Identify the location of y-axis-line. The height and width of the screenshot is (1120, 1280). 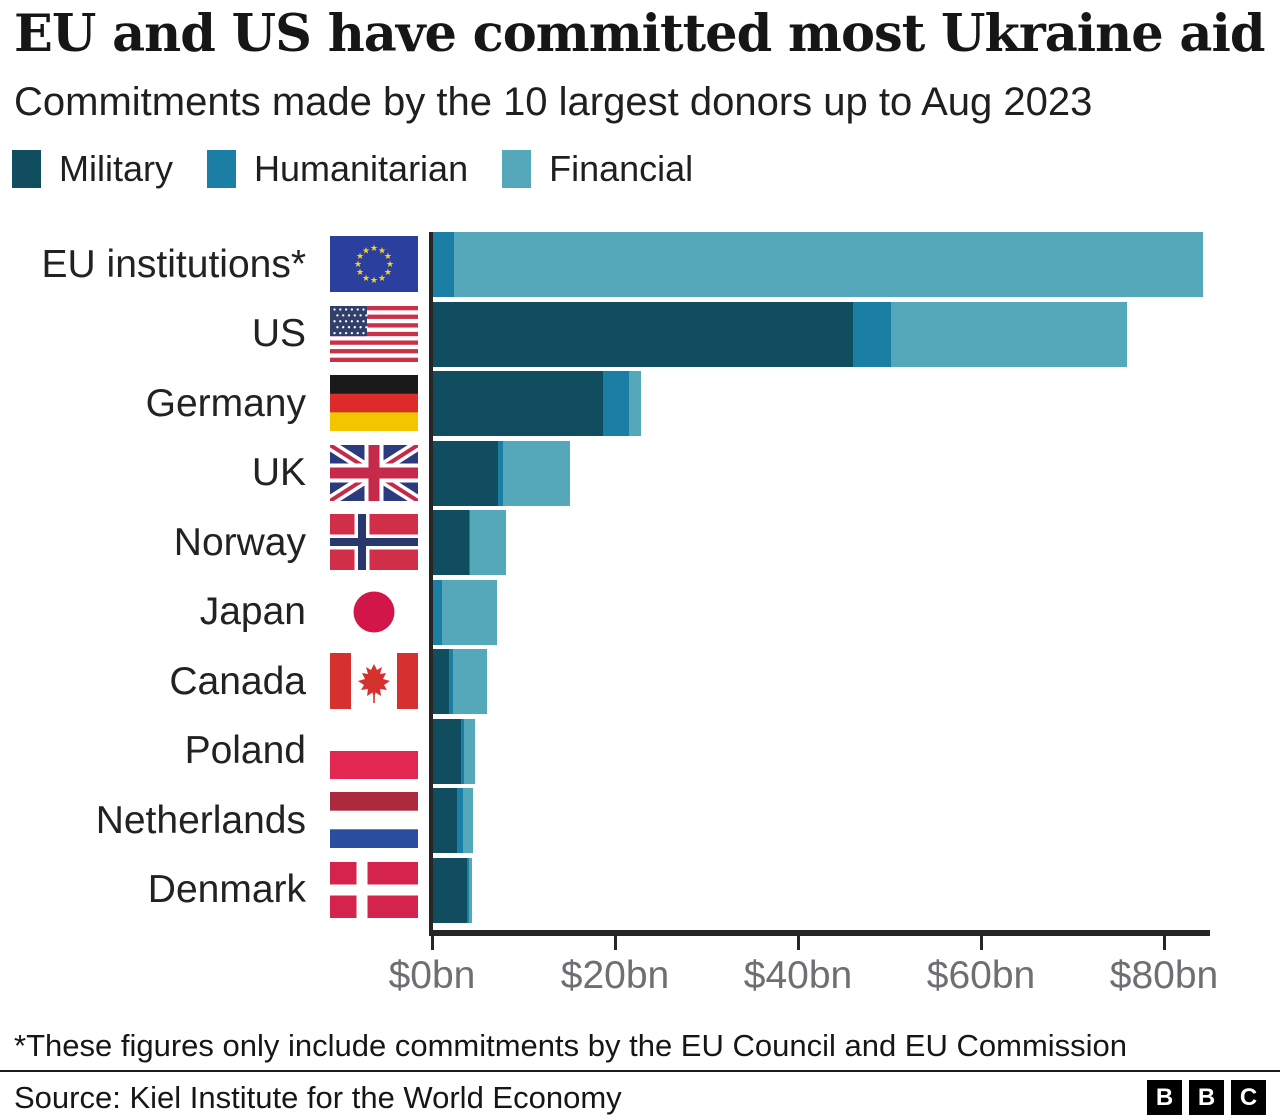
(431, 584).